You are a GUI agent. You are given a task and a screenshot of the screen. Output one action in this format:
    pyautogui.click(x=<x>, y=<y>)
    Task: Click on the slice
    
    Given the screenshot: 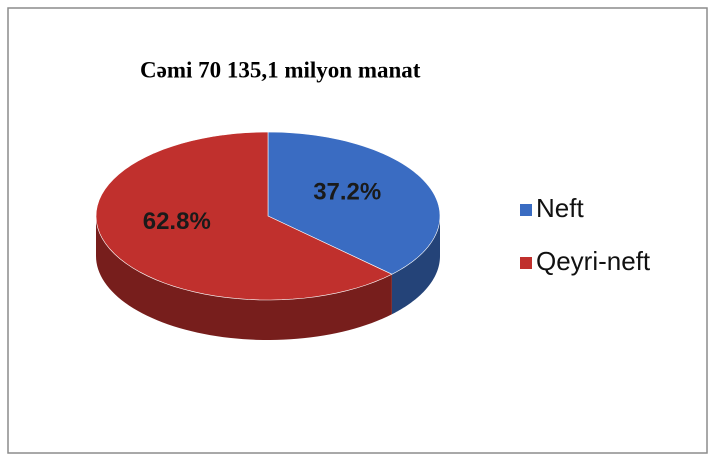 What is the action you would take?
    pyautogui.click(x=354, y=203)
    